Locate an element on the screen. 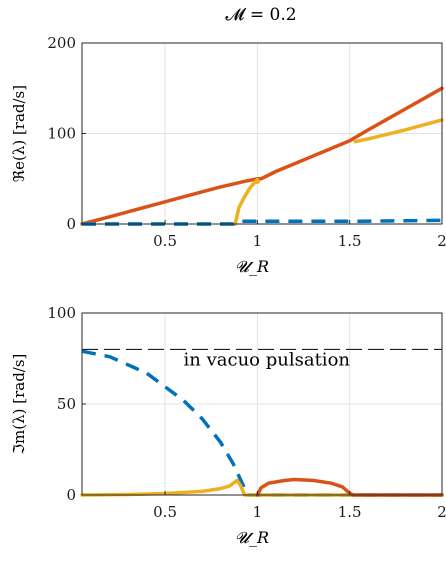 The image size is (446, 563). y-axis-label: ℑm(λ) [rad/s] is located at coordinates (19, 404).